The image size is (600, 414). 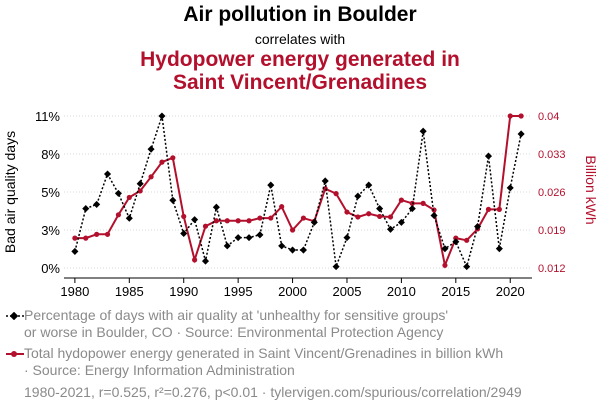 What do you see at coordinates (401, 291) in the screenshot?
I see `x-tick-label: 2010` at bounding box center [401, 291].